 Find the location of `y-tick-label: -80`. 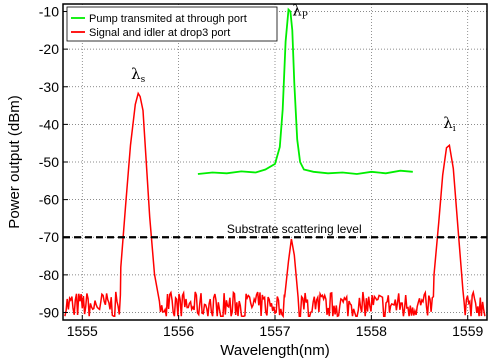

y-tick-label: -80 is located at coordinates (49, 275).